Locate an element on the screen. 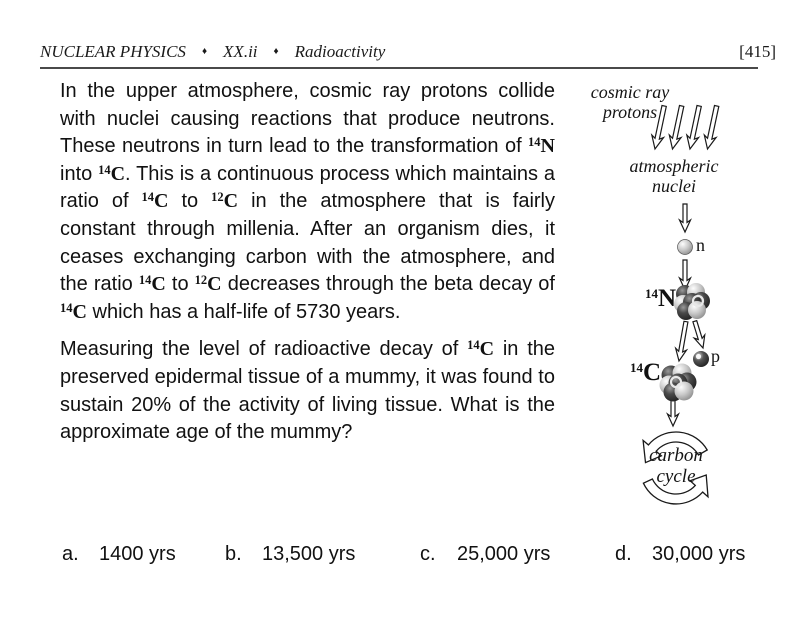 The width and height of the screenshot is (800, 617). header-rule is located at coordinates (399, 68).